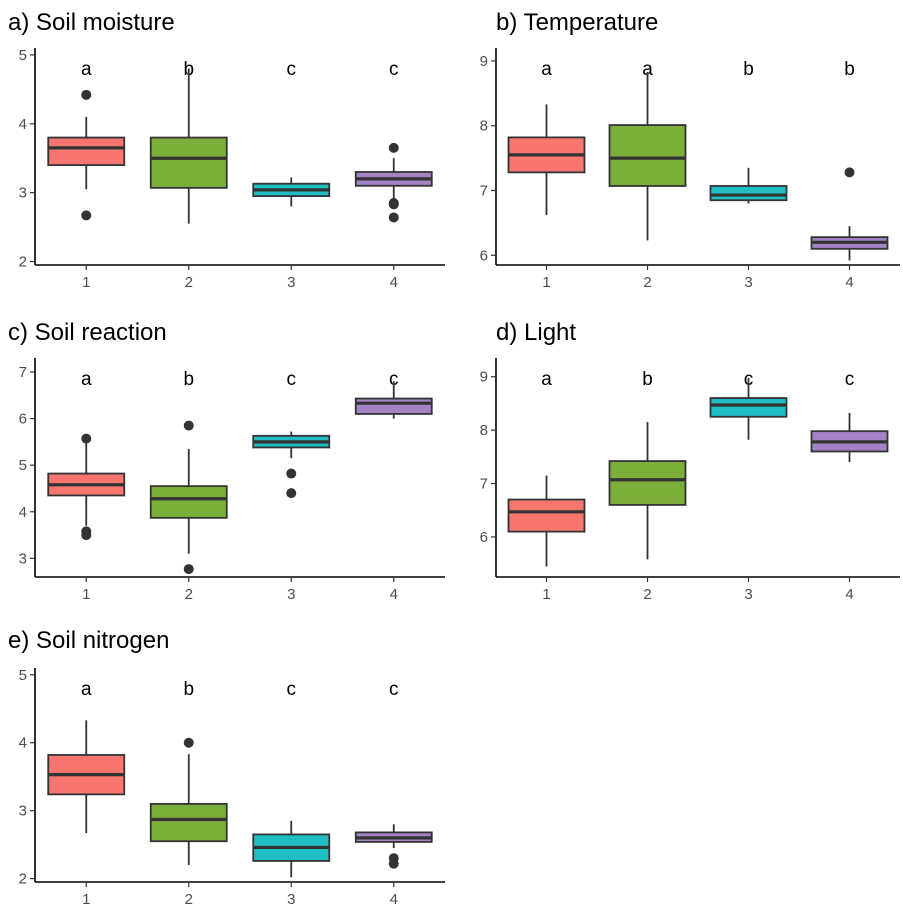  I want to click on panel-title: d) Light, so click(536, 332).